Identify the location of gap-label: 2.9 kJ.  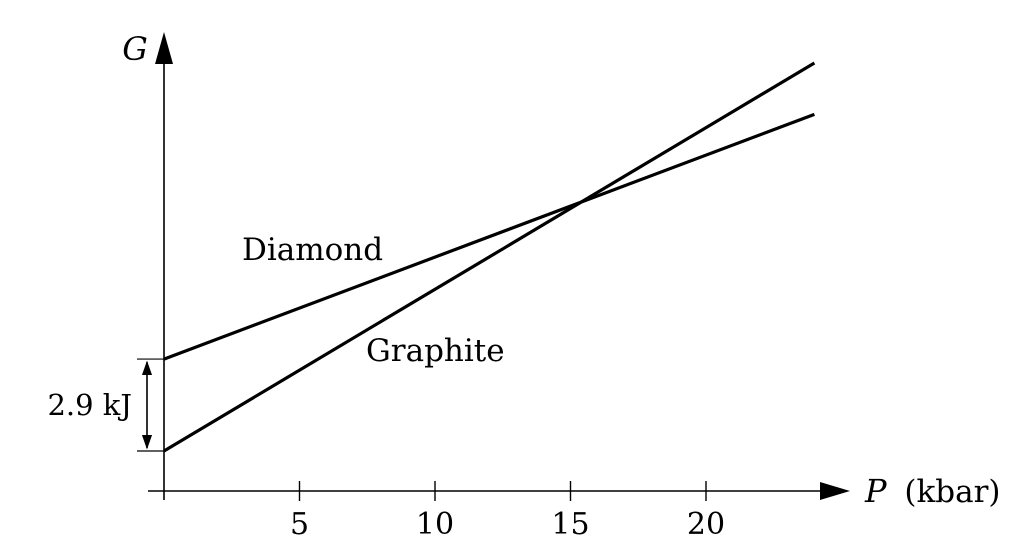
(89, 405).